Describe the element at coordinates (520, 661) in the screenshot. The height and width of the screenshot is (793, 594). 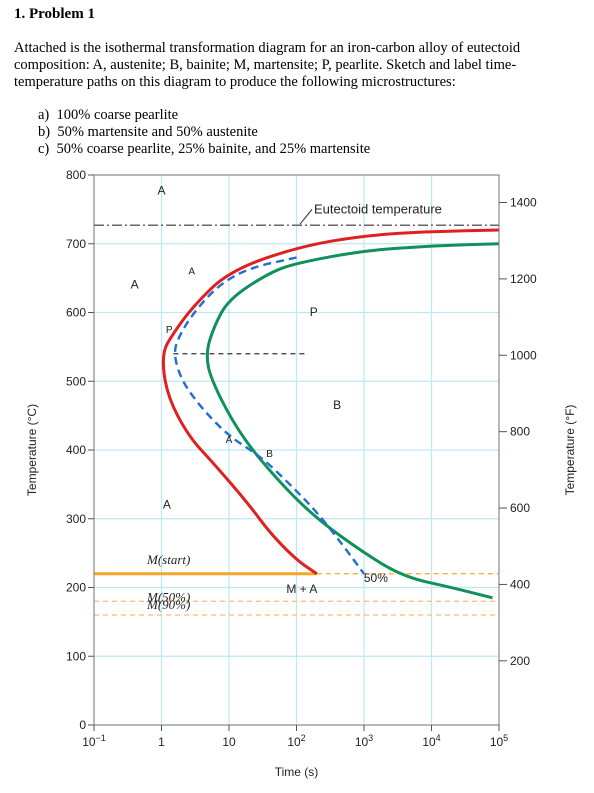
I see `y-right-tick-label: 200` at that location.